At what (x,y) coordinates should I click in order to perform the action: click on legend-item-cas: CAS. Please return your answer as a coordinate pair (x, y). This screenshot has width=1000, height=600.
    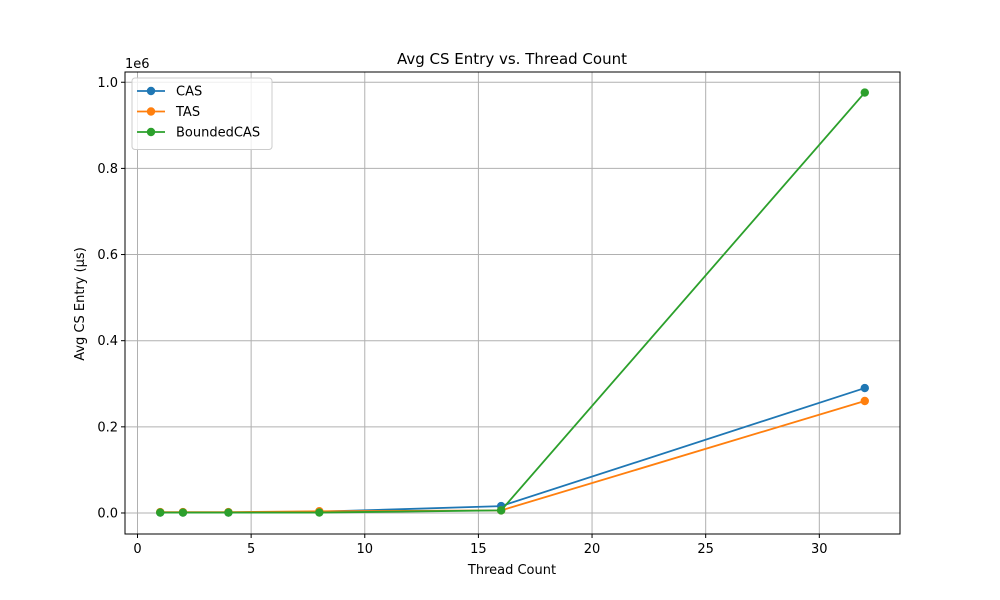
    Looking at the image, I should click on (169, 92).